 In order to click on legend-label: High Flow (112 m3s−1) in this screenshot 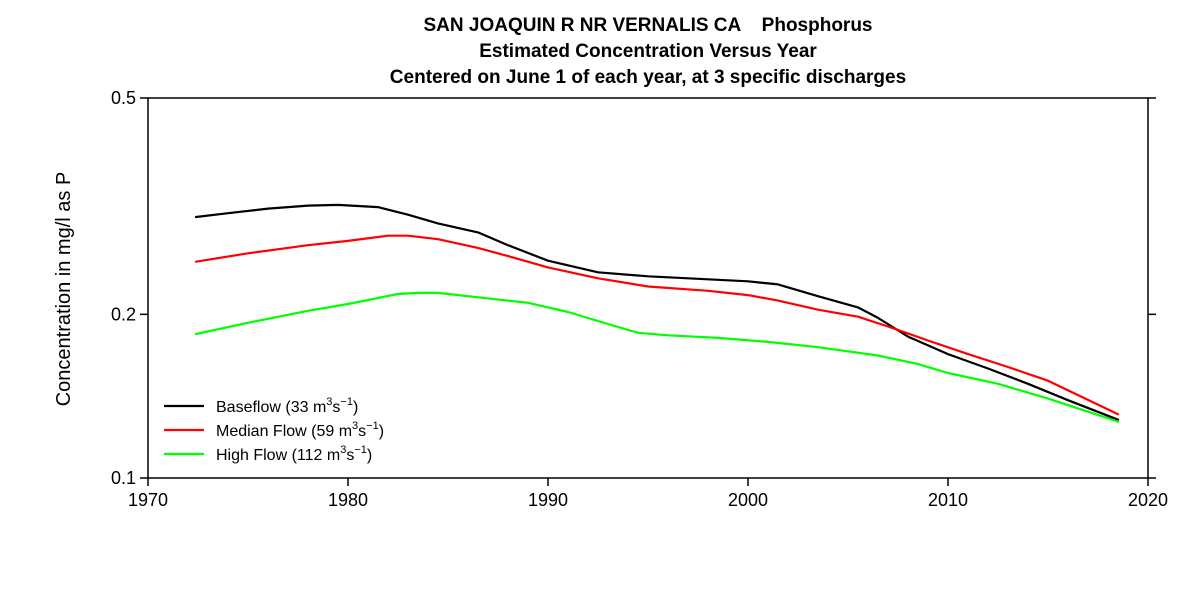, I will do `click(294, 454)`.